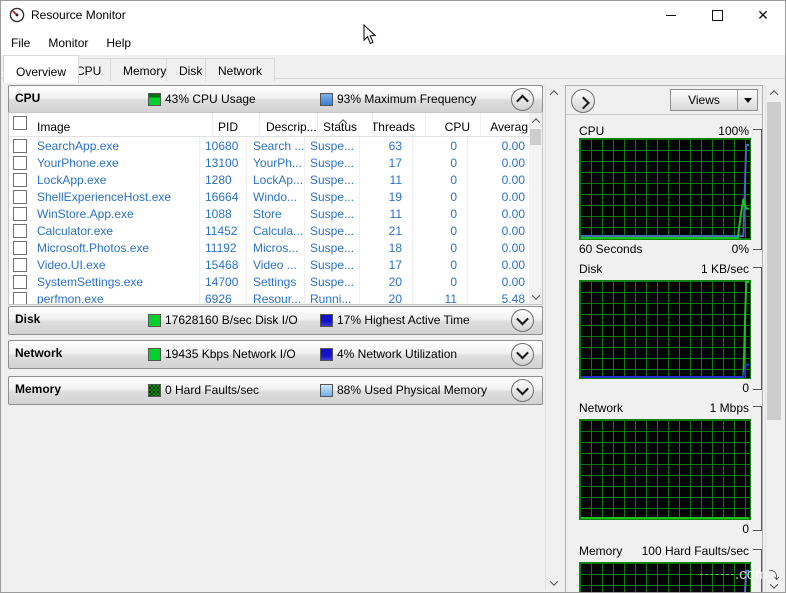  I want to click on hard-faults-label: 0 Hard Faults/sec, so click(212, 390).